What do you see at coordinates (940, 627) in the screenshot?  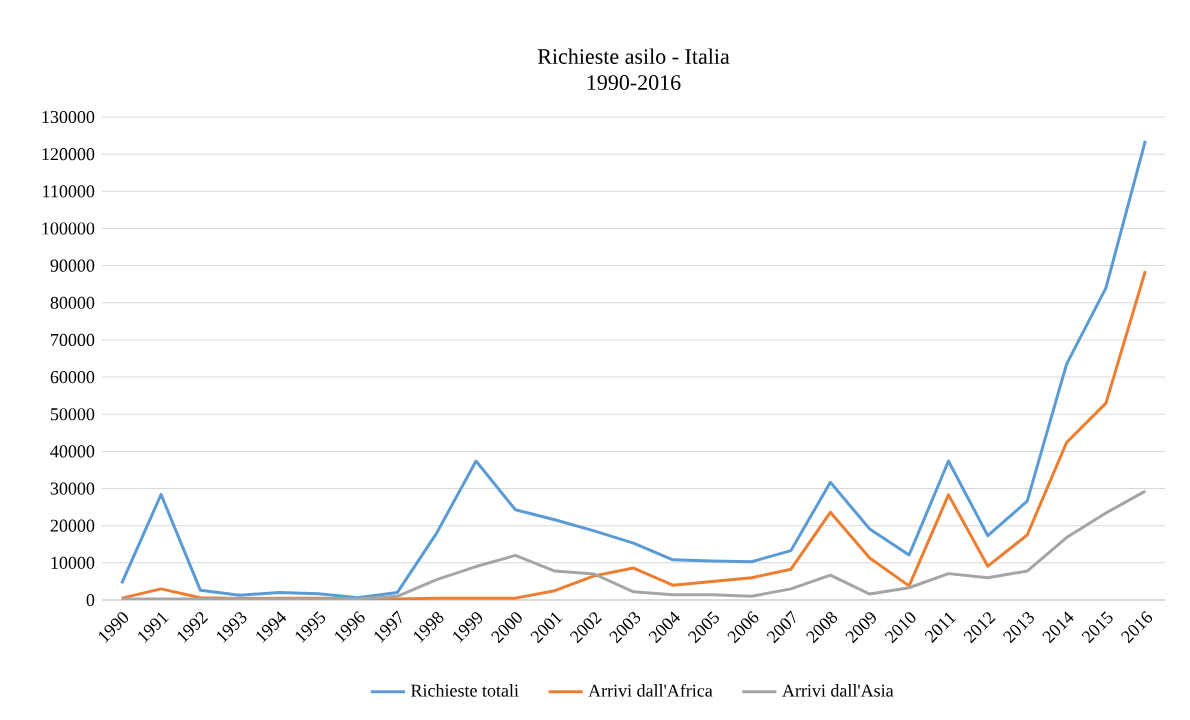 I see `x-tick-label: 2011` at bounding box center [940, 627].